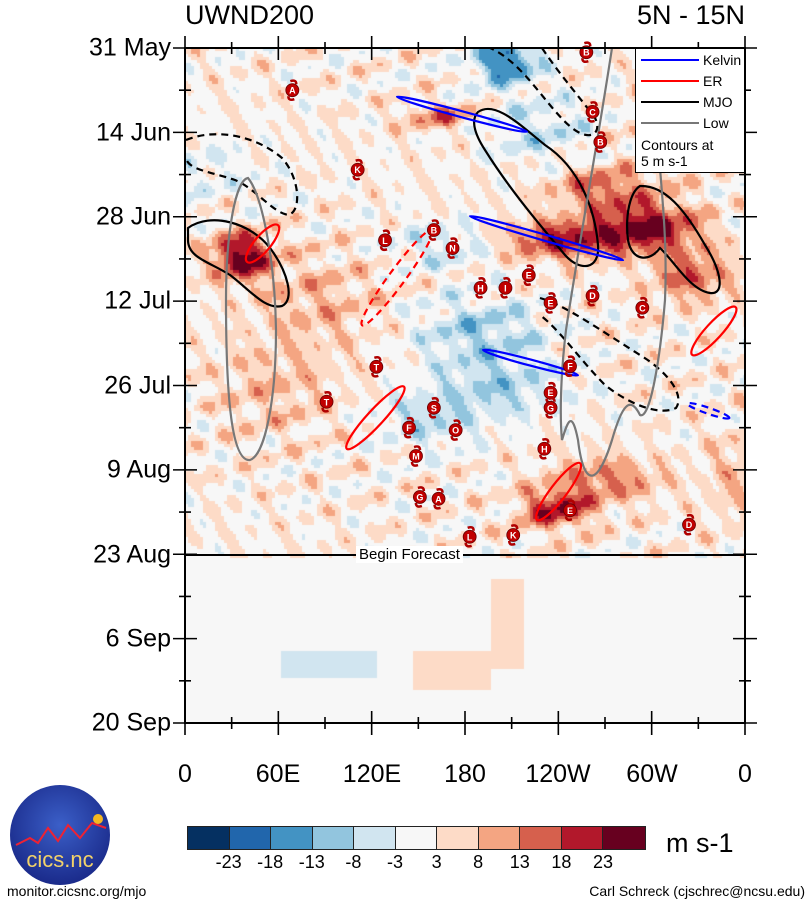 The width and height of the screenshot is (809, 906). I want to click on storm-label: K, so click(513, 535).